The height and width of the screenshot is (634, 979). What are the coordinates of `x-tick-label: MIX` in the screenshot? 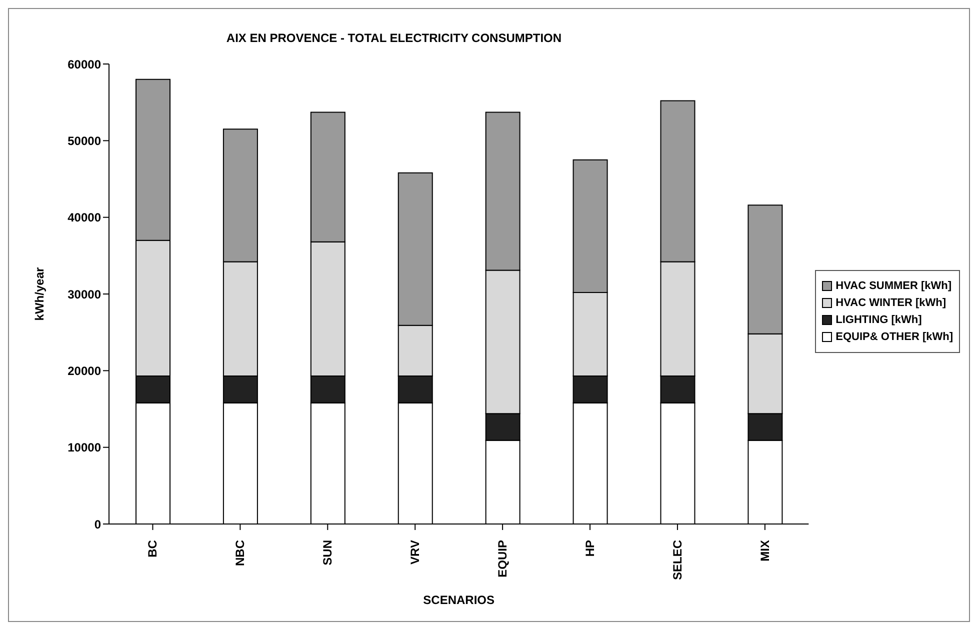 It's located at (765, 551).